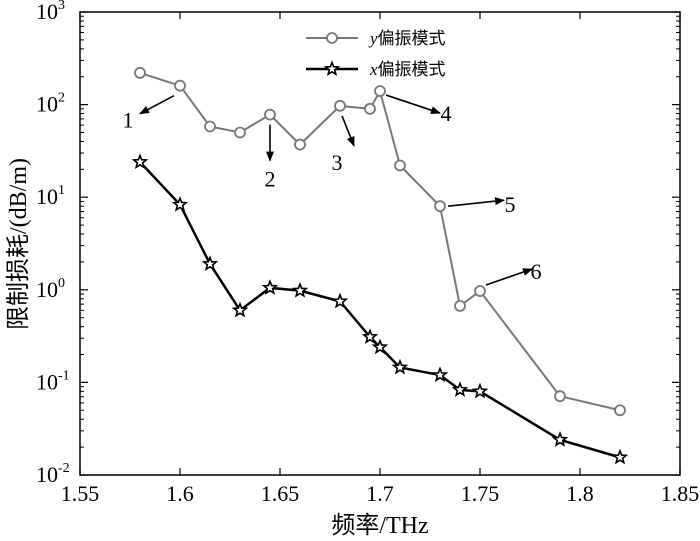 The height and width of the screenshot is (541, 700). Describe the element at coordinates (180, 493) in the screenshot. I see `x-tick-label: 1.6` at that location.